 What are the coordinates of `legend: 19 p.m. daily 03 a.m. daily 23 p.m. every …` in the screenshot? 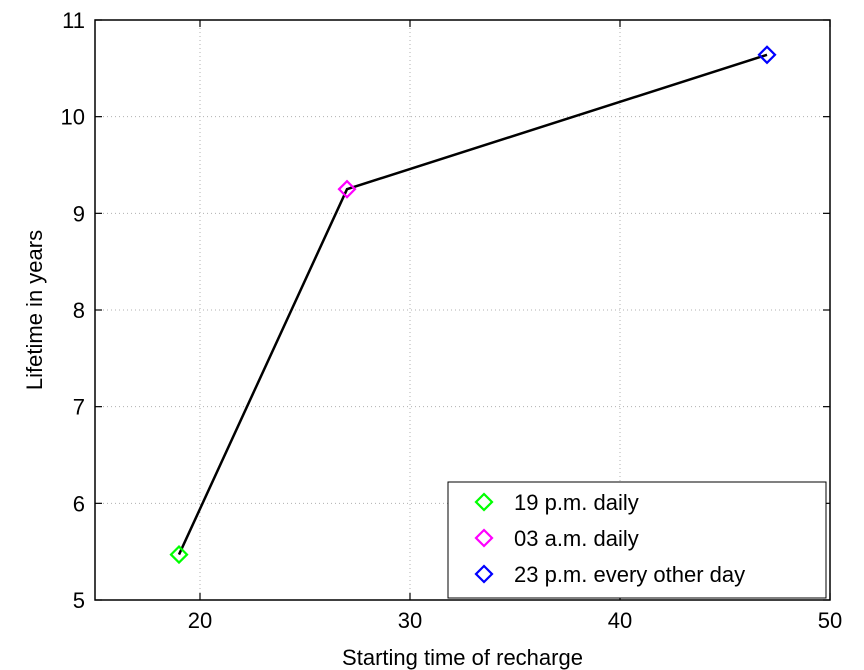 It's located at (637, 540).